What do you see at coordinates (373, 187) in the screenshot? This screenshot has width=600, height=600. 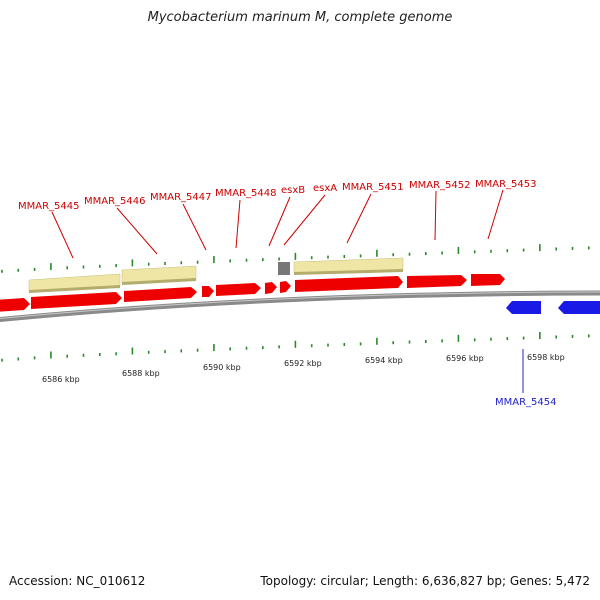 I see `label-mmar-5451: MMAR_5451` at bounding box center [373, 187].